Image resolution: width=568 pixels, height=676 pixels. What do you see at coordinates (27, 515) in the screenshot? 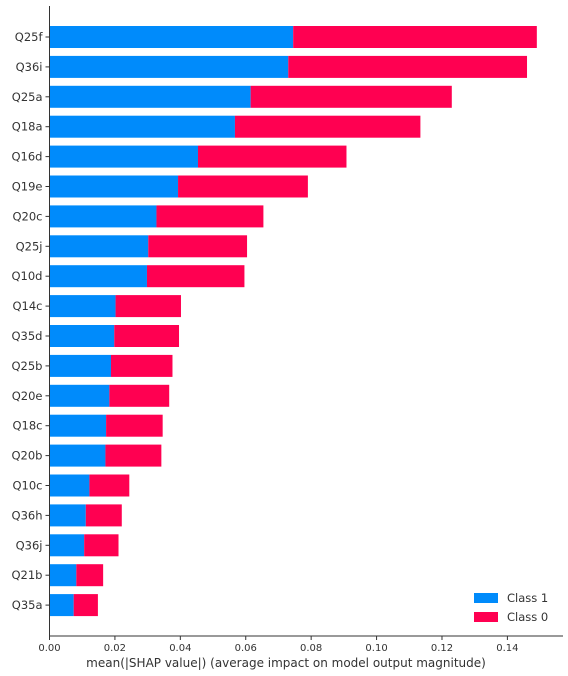
I see `y-tick-label: Q36h` at bounding box center [27, 515].